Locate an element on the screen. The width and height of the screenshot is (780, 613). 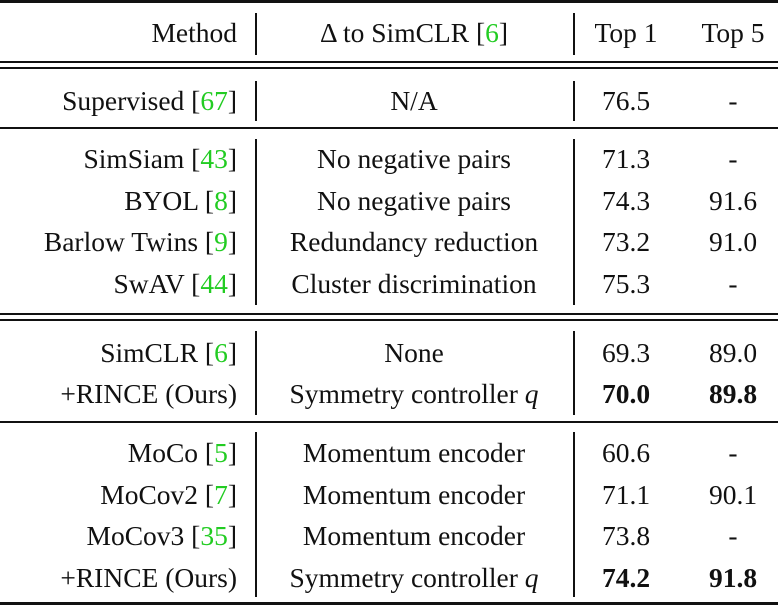
citation-ref: 67 is located at coordinates (214, 100).